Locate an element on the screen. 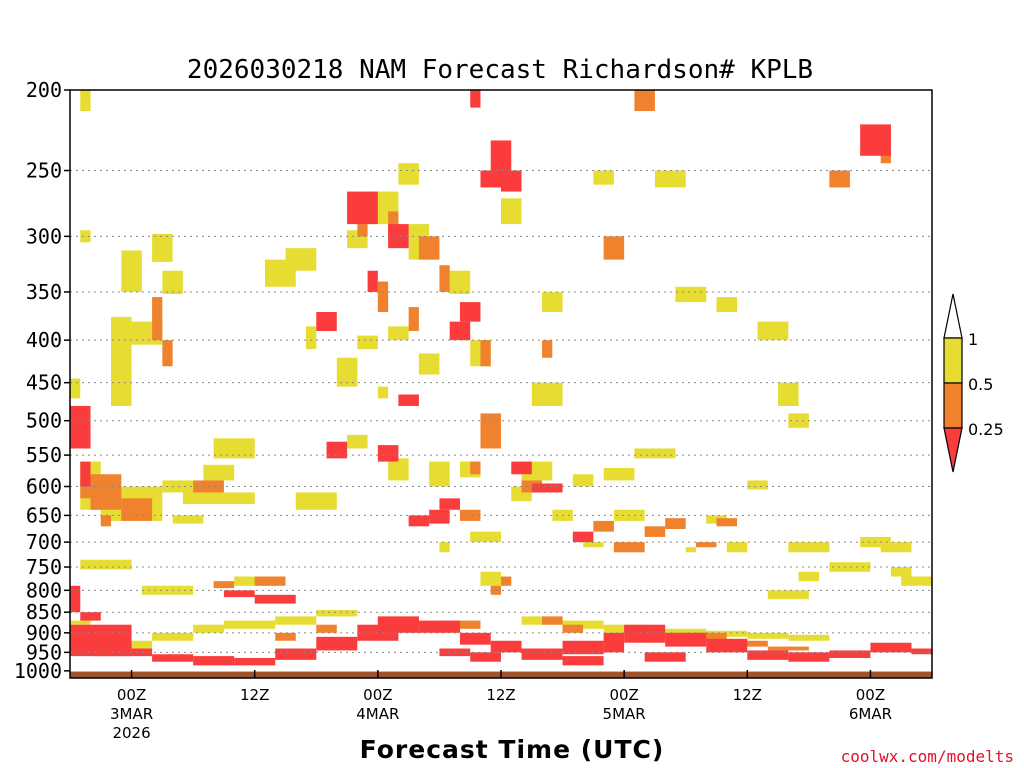 The width and height of the screenshot is (1024, 768). y-tick-label: 500 is located at coordinates (44, 421).